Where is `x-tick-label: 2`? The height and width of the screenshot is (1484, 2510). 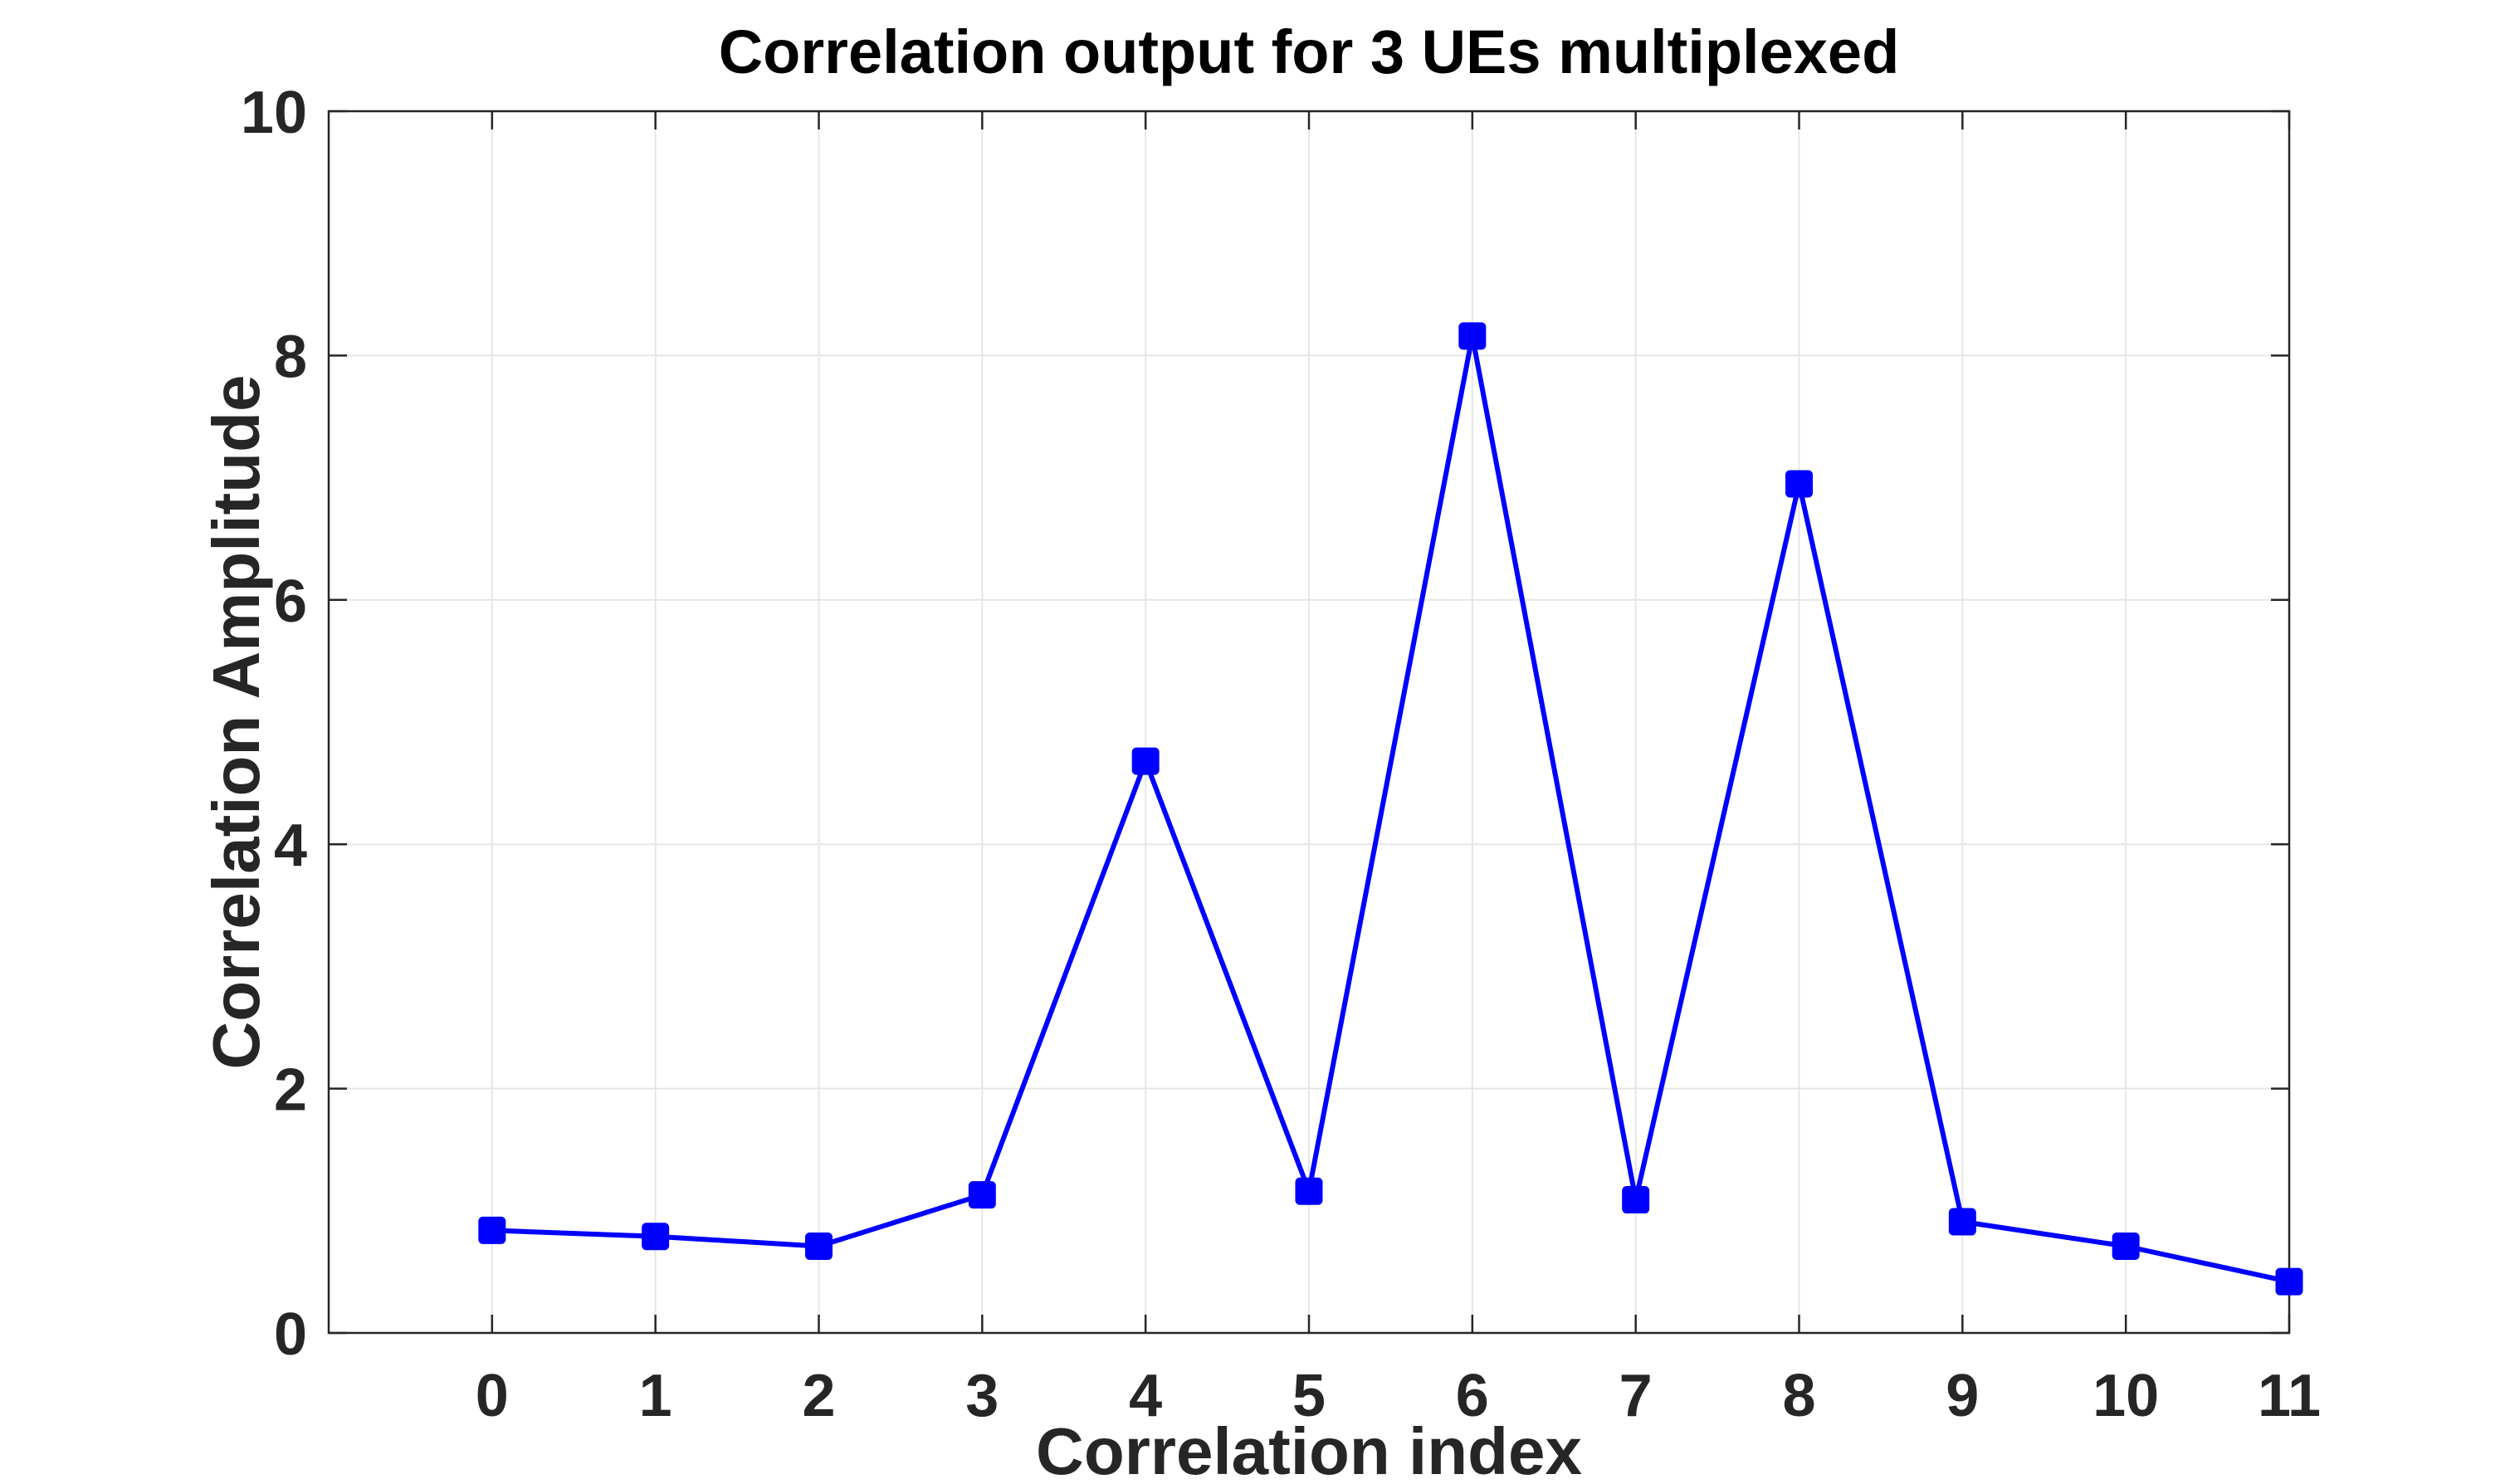
x-tick-label: 2 is located at coordinates (818, 1396).